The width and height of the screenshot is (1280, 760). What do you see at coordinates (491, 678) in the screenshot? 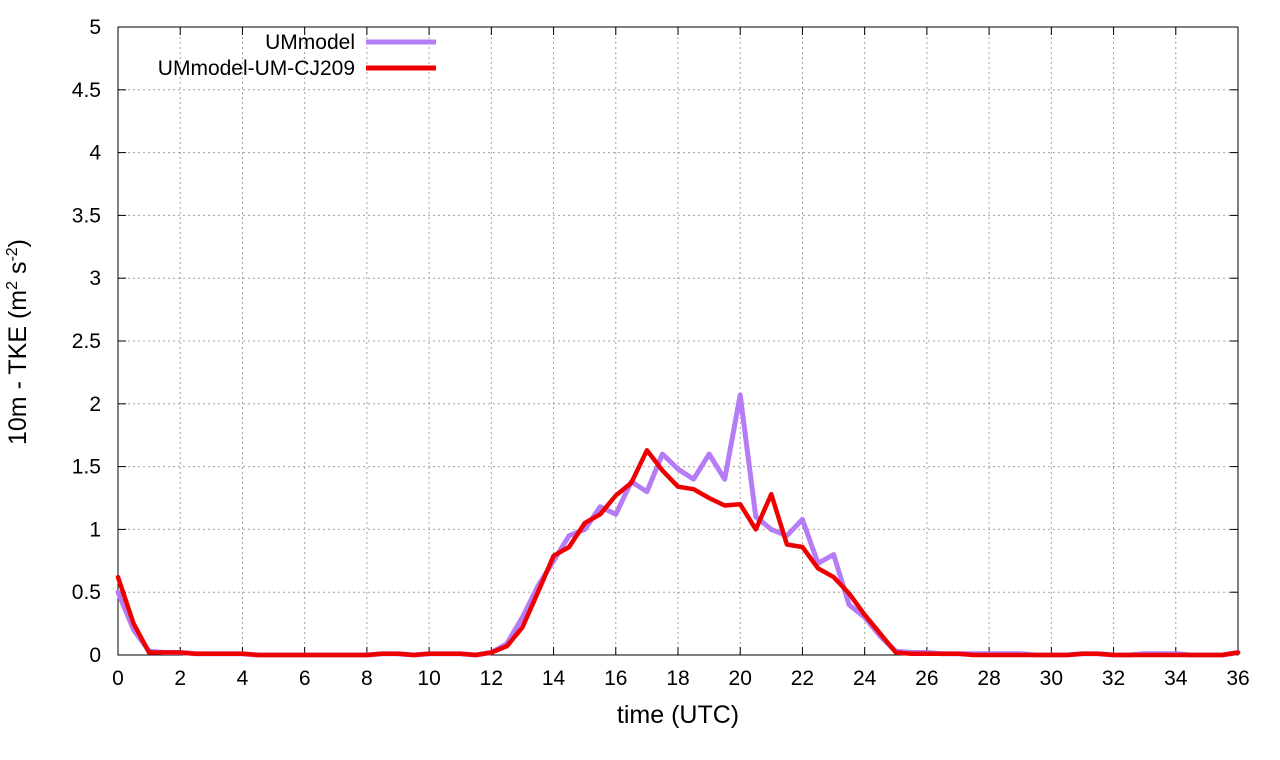
I see `x-tick-label: 12` at bounding box center [491, 678].